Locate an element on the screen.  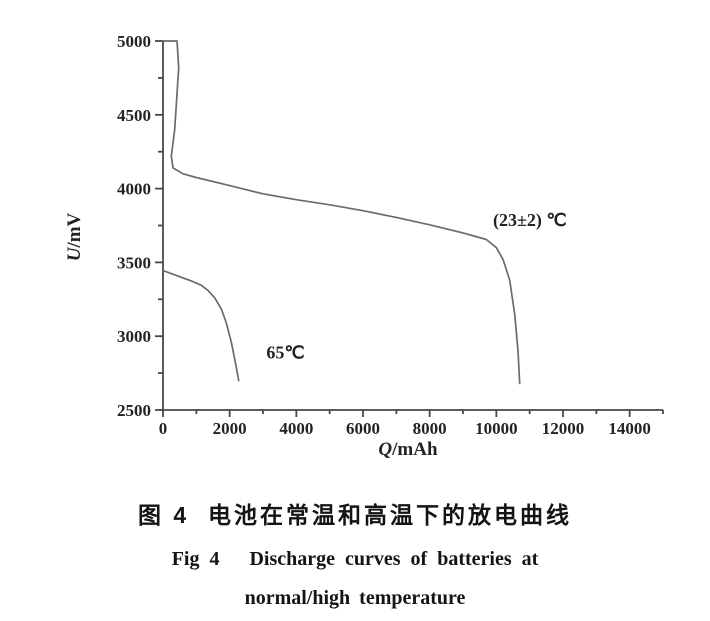
caption-english-line2: normal/high temperature is located at coordinates (355, 598).